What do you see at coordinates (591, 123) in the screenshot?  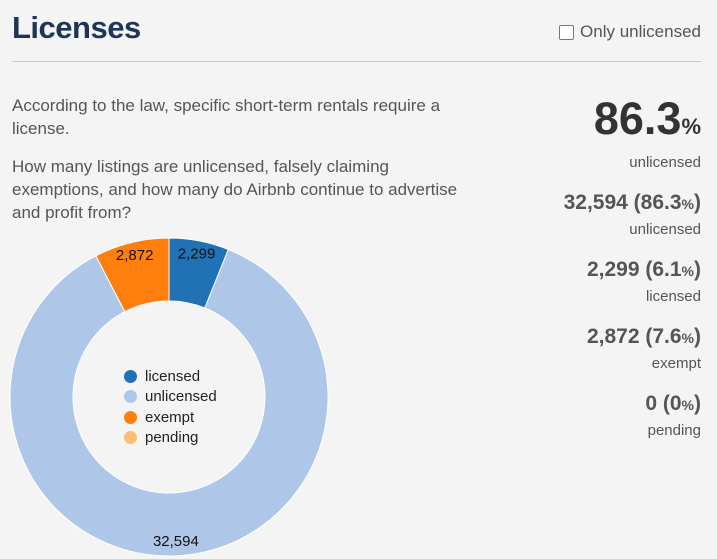 I see `headline-value: 86.3%` at bounding box center [591, 123].